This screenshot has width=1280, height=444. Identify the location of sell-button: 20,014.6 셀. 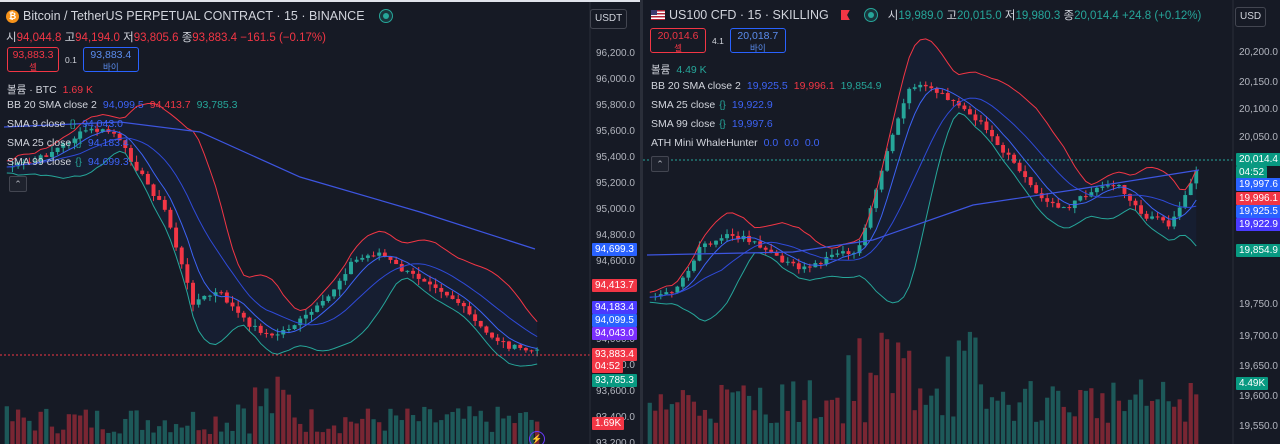
(678, 40).